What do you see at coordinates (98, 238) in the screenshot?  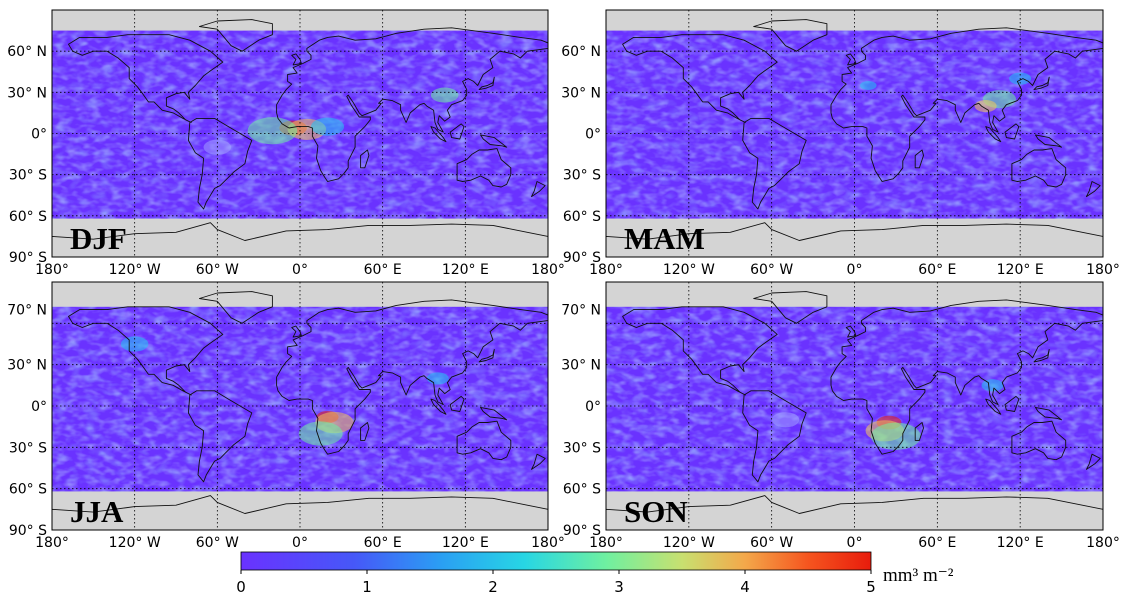 I see `season-label: DJF` at bounding box center [98, 238].